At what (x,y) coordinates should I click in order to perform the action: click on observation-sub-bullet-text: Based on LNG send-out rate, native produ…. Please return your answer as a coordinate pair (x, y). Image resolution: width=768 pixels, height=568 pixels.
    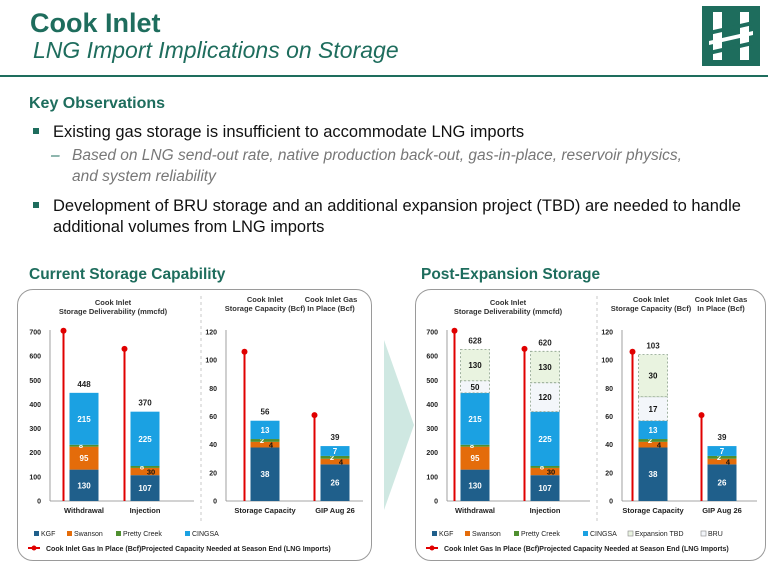
    Looking at the image, I should click on (377, 166).